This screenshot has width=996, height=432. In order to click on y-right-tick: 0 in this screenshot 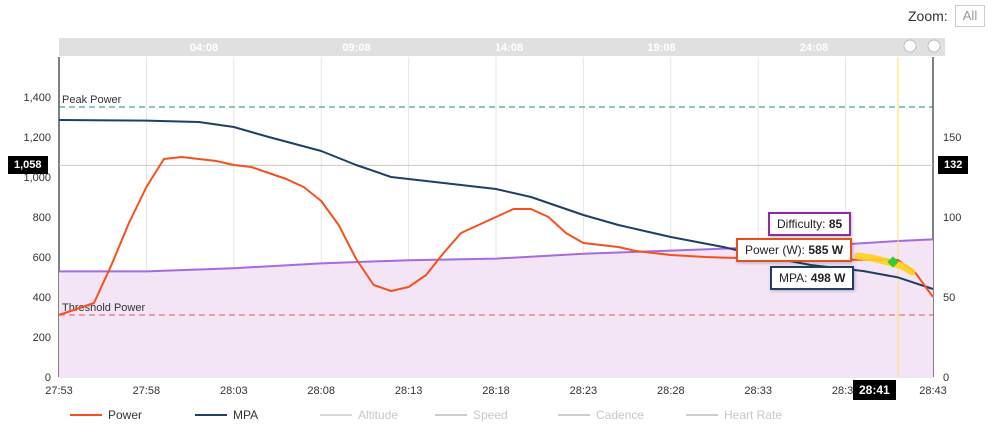, I will do `click(946, 378)`.